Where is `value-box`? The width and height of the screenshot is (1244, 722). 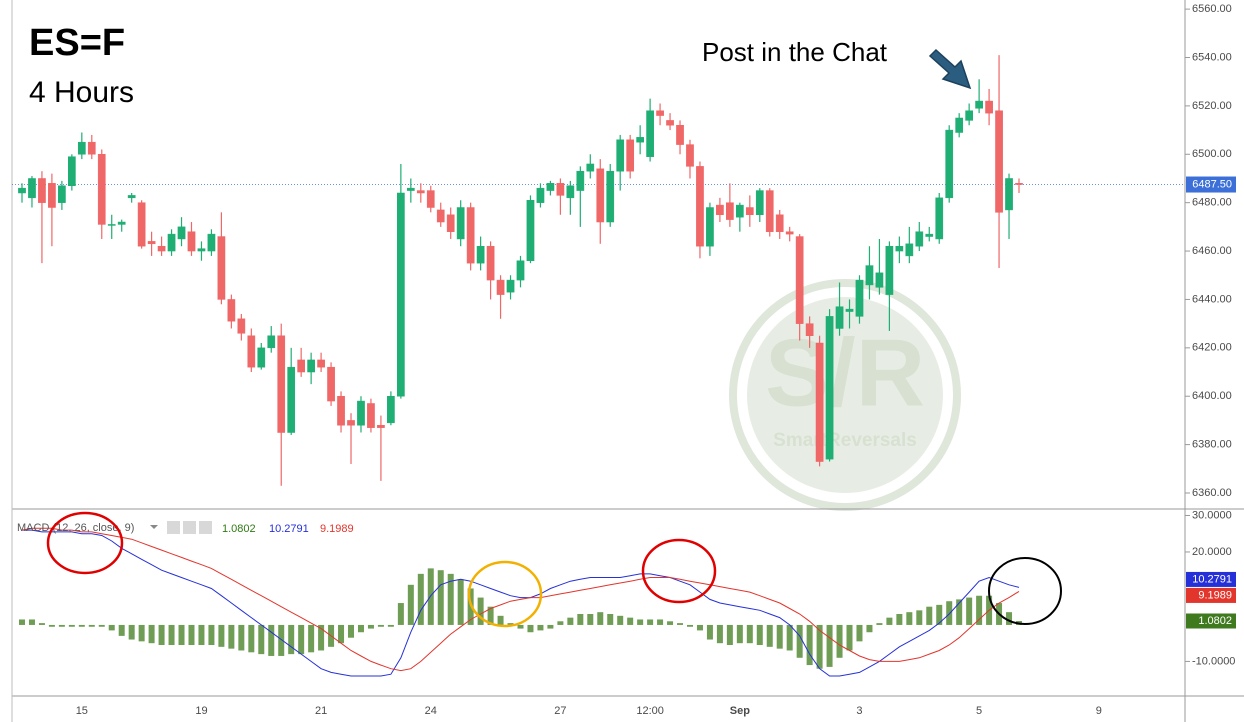 value-box is located at coordinates (1211, 621).